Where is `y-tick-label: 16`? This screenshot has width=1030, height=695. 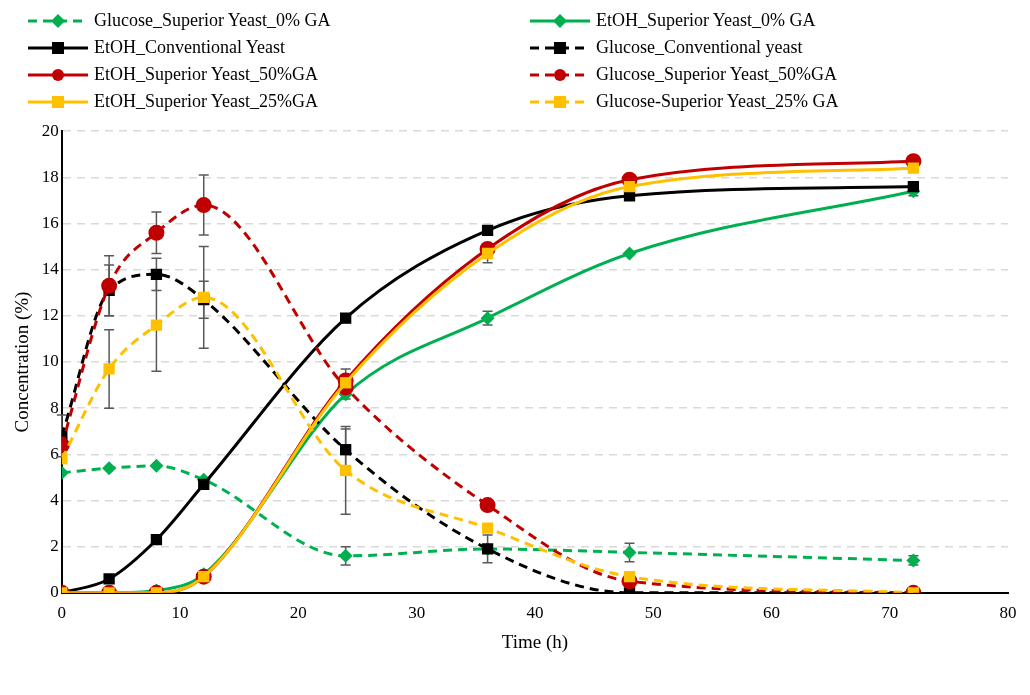
y-tick-label: 16 is located at coordinates (50, 222).